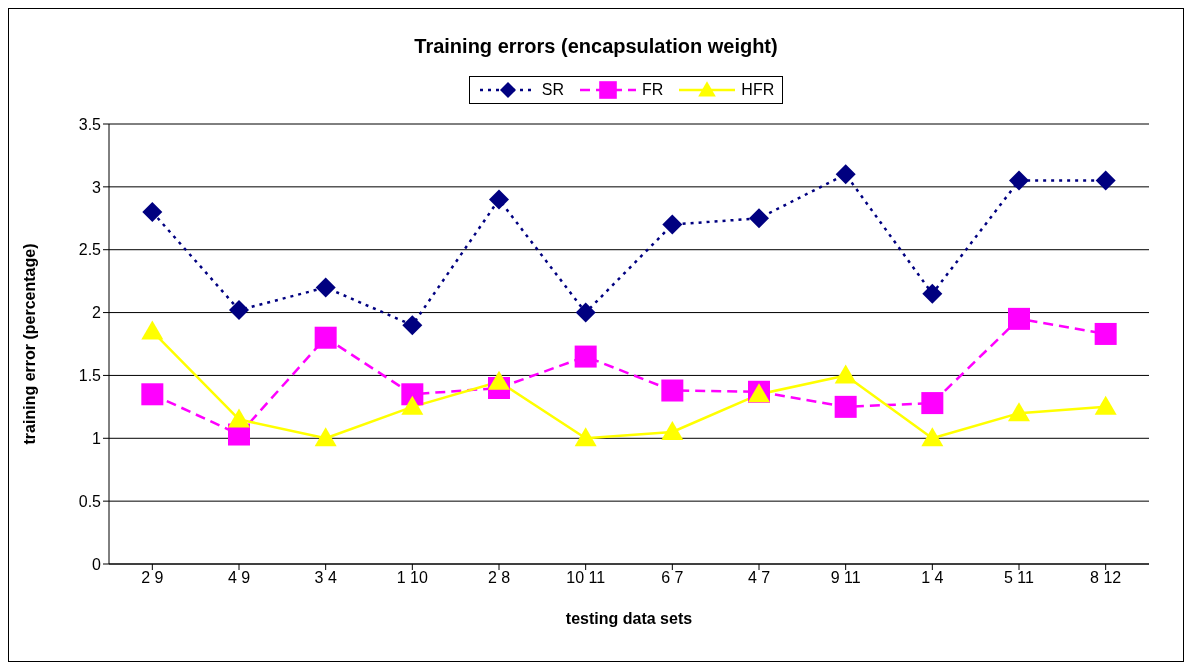 The image size is (1192, 671). Describe the element at coordinates (152, 578) in the screenshot. I see `x-tick-label: 2 9` at that location.